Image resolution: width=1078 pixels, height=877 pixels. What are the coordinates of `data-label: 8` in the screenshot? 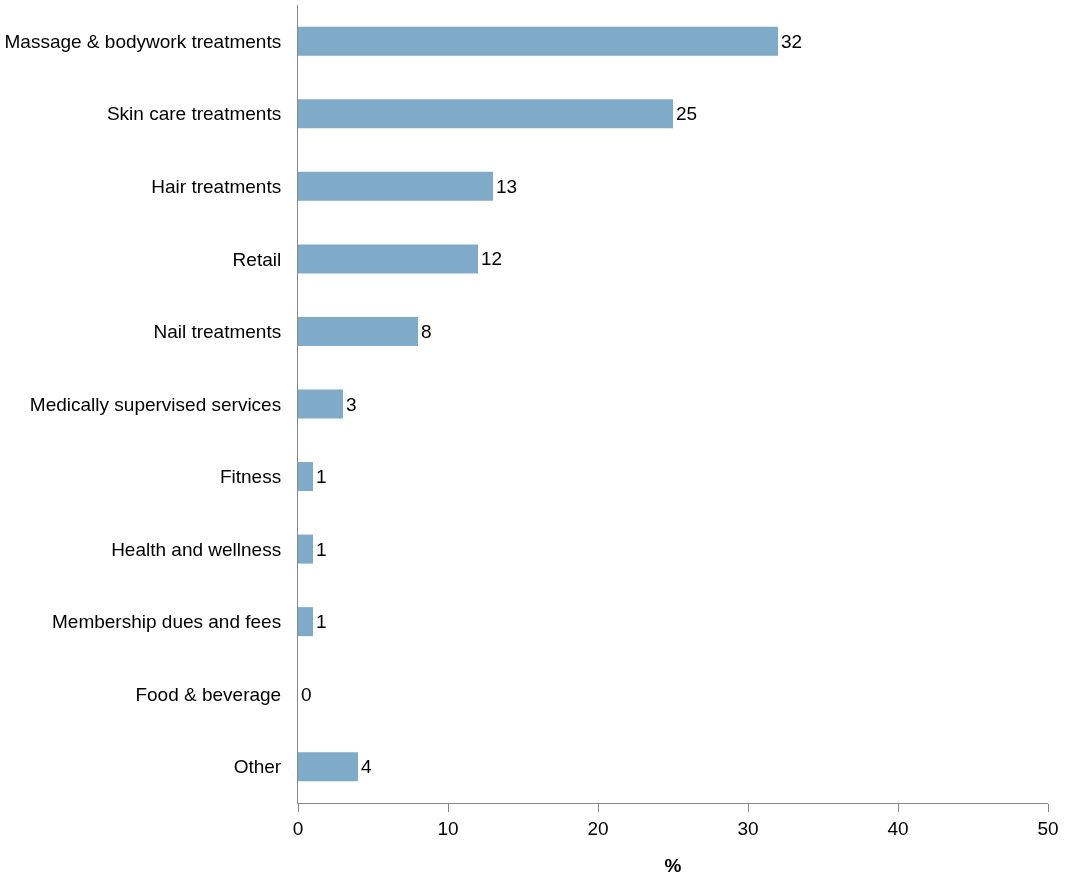 It's located at (426, 331).